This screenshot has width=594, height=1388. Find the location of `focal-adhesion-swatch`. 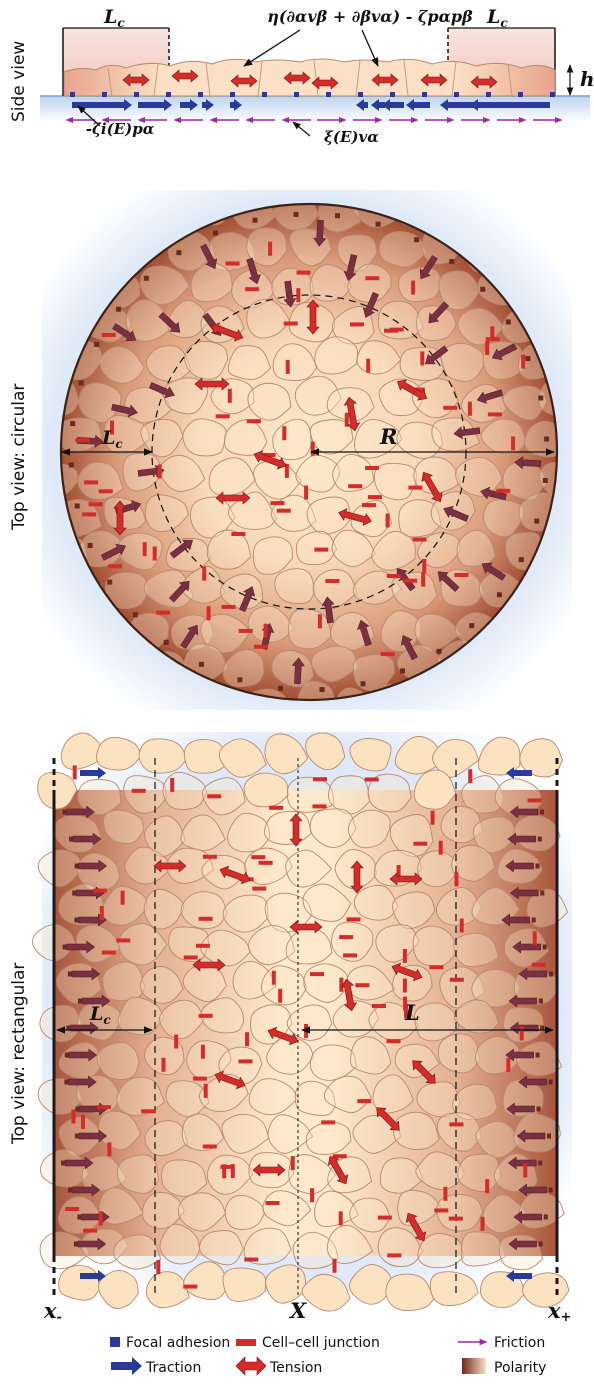

focal-adhesion-swatch is located at coordinates (115, 1342).